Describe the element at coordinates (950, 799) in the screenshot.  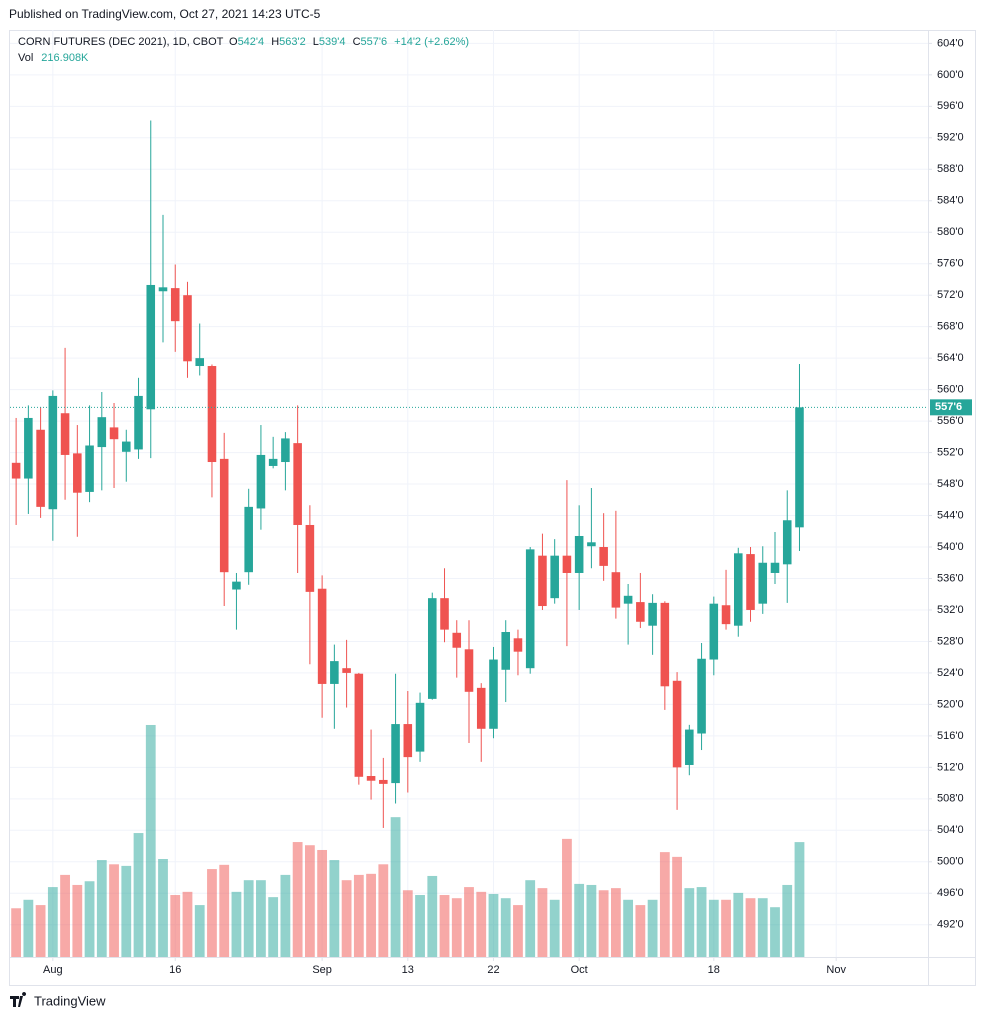
I see `y-tick-label: 508'0` at that location.